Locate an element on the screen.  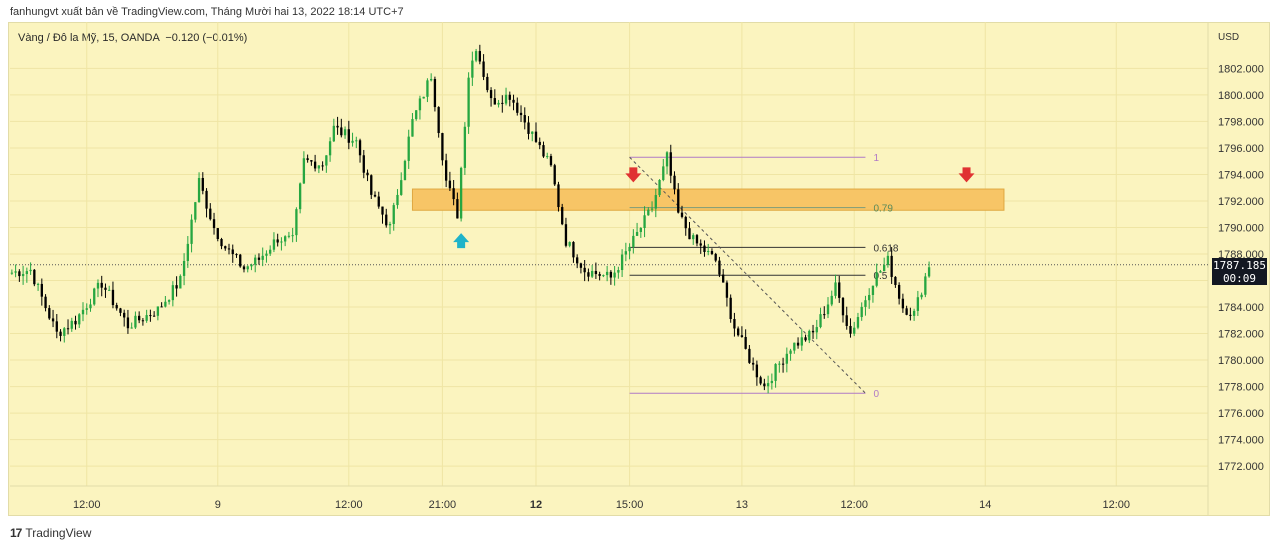
price-tick-label: 1784.000 is located at coordinates (1241, 308).